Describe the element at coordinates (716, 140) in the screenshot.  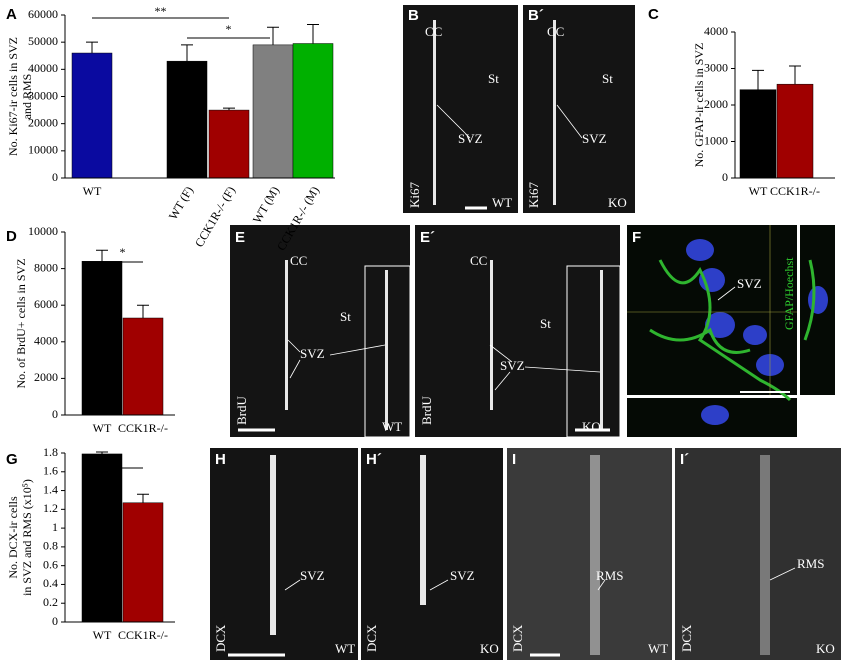
I see `y-tick-label: 1000` at that location.